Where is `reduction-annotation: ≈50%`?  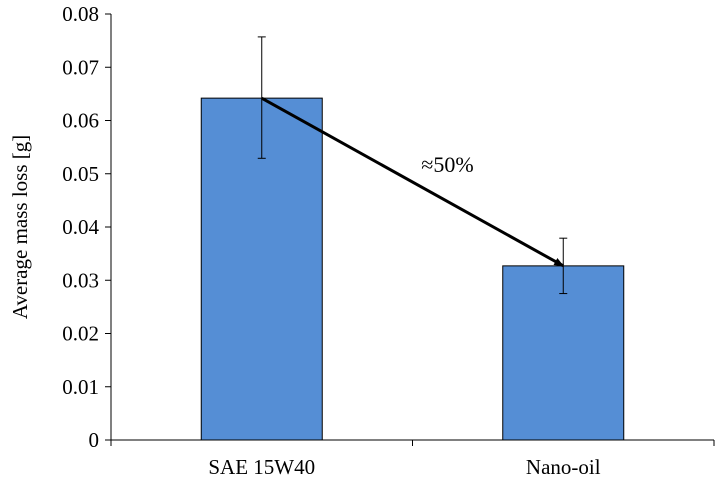 reduction-annotation: ≈50% is located at coordinates (447, 164).